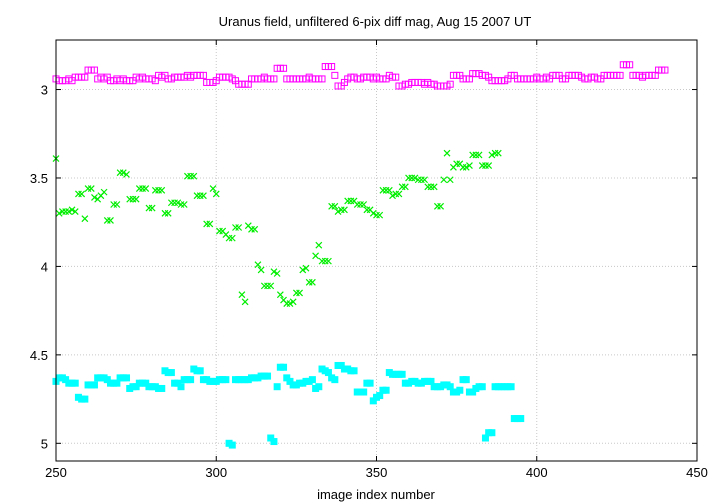  What do you see at coordinates (56, 472) in the screenshot?
I see `x-tick-label: 250` at bounding box center [56, 472].